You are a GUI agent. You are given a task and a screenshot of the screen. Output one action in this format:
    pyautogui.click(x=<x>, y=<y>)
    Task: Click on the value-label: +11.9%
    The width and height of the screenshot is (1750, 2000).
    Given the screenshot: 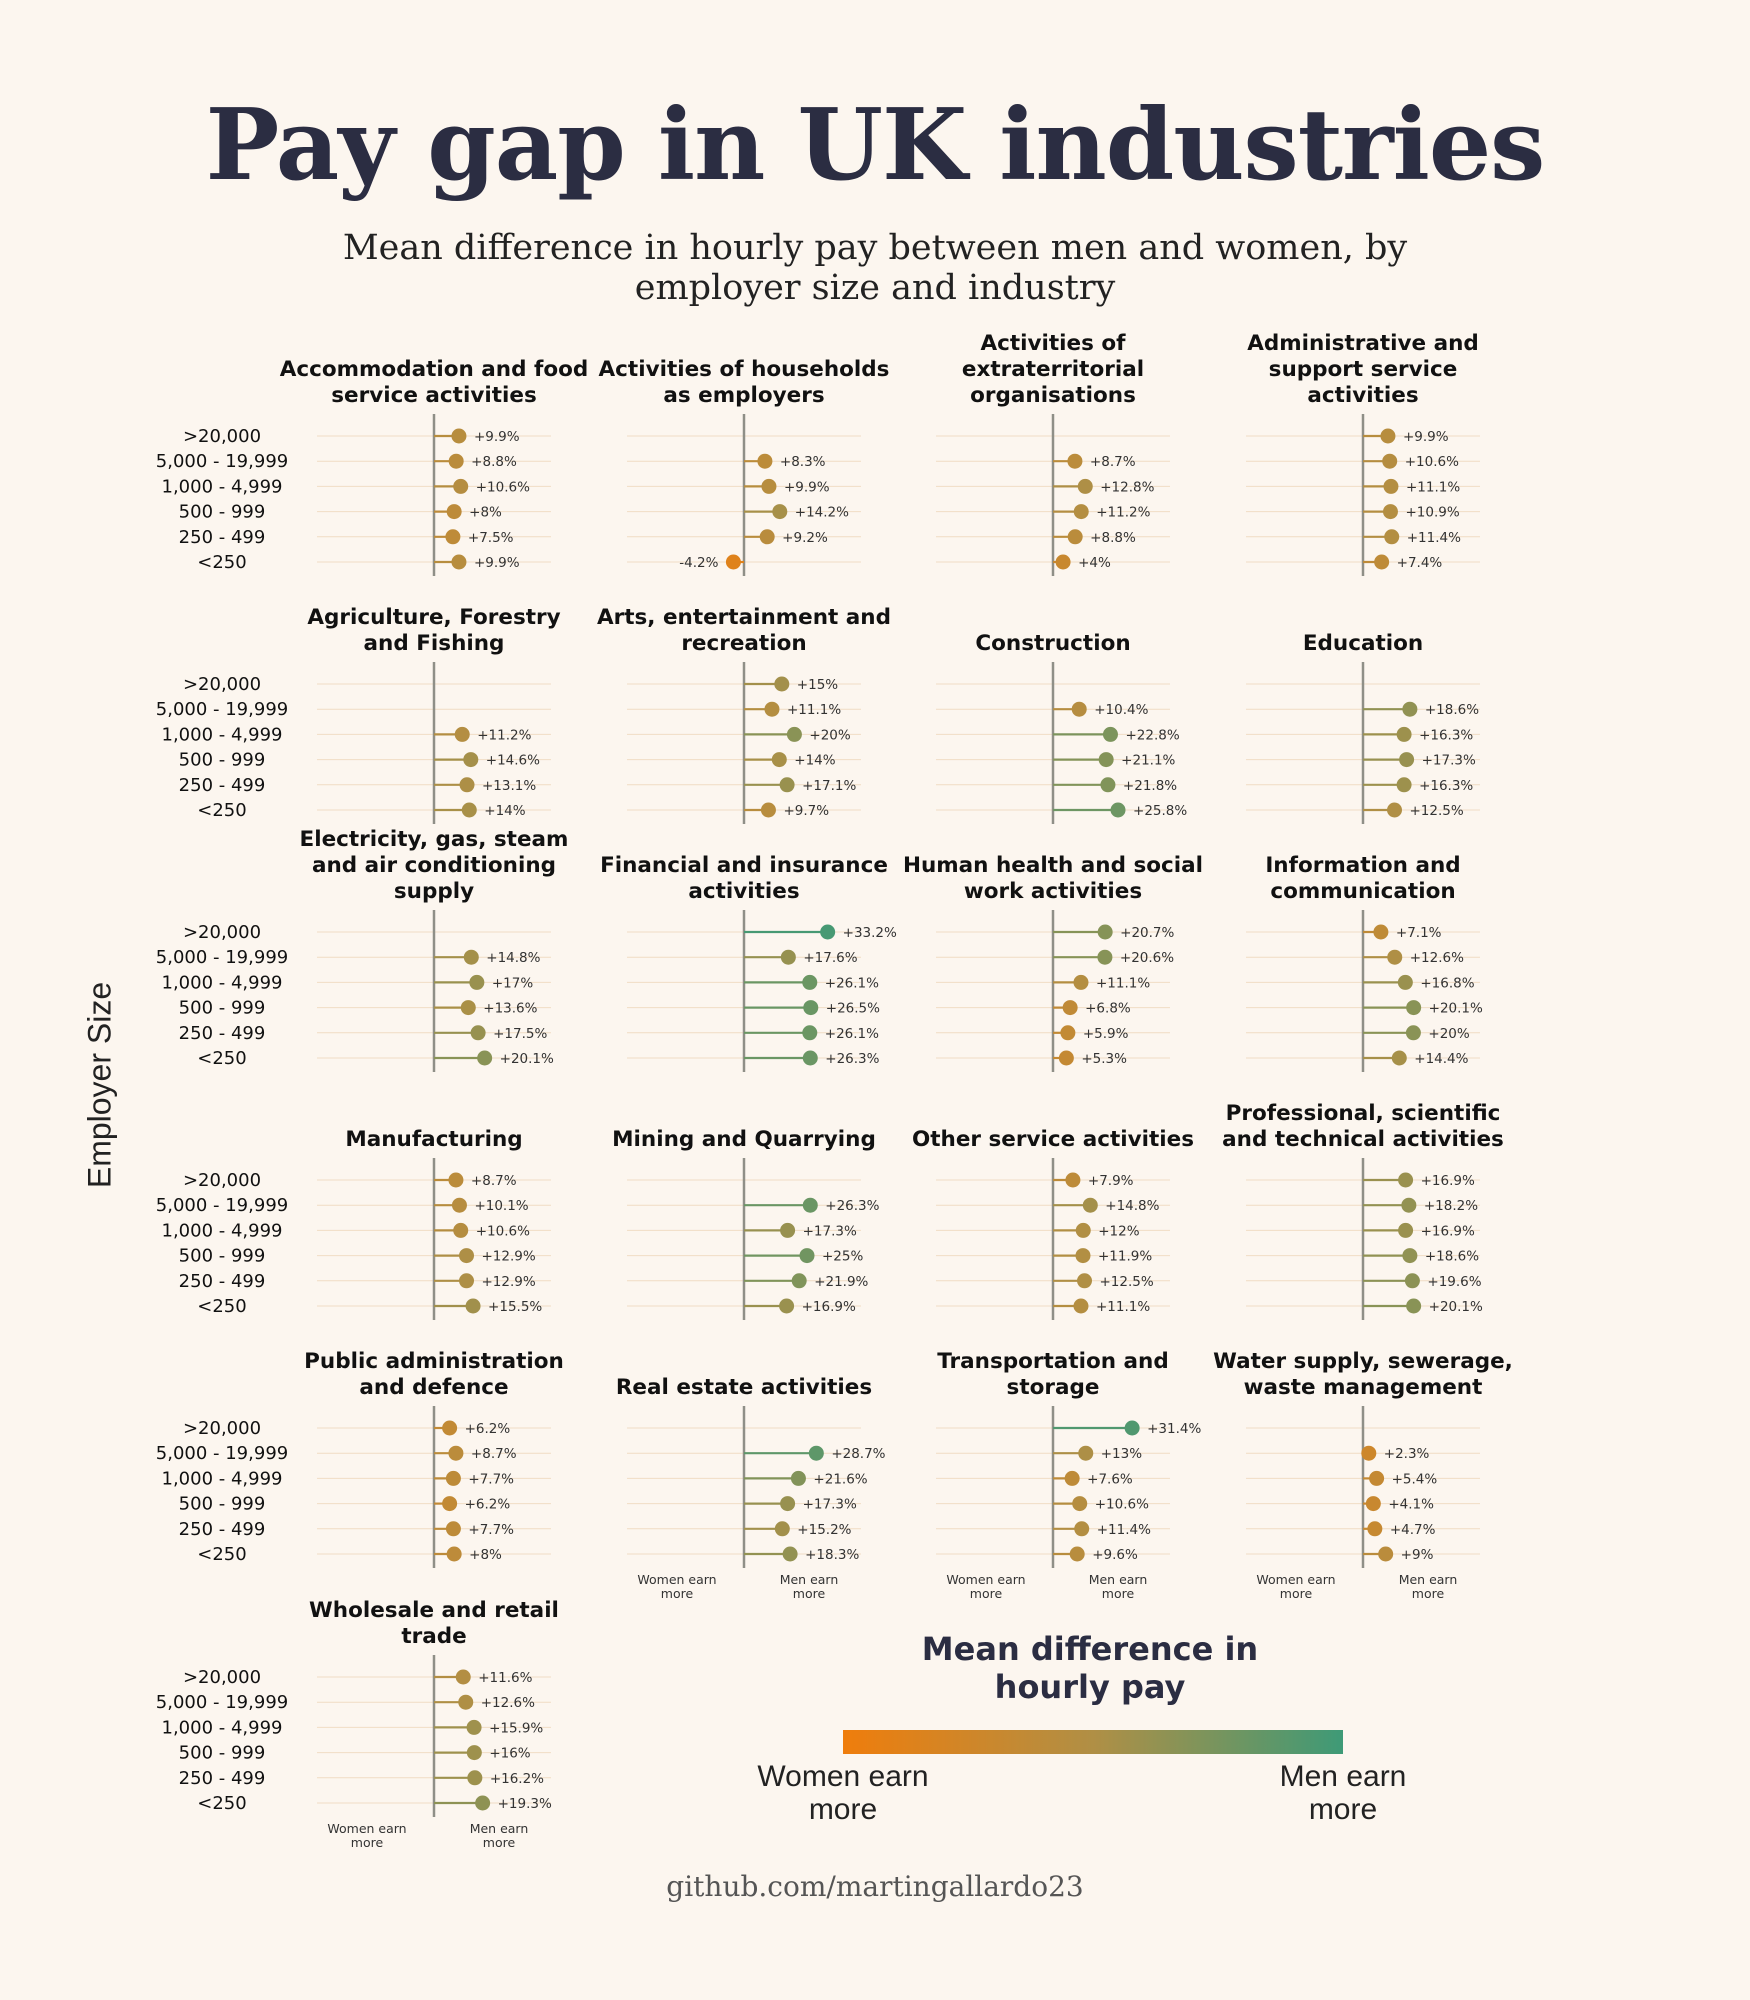 What is the action you would take?
    pyautogui.click(x=1125, y=1257)
    